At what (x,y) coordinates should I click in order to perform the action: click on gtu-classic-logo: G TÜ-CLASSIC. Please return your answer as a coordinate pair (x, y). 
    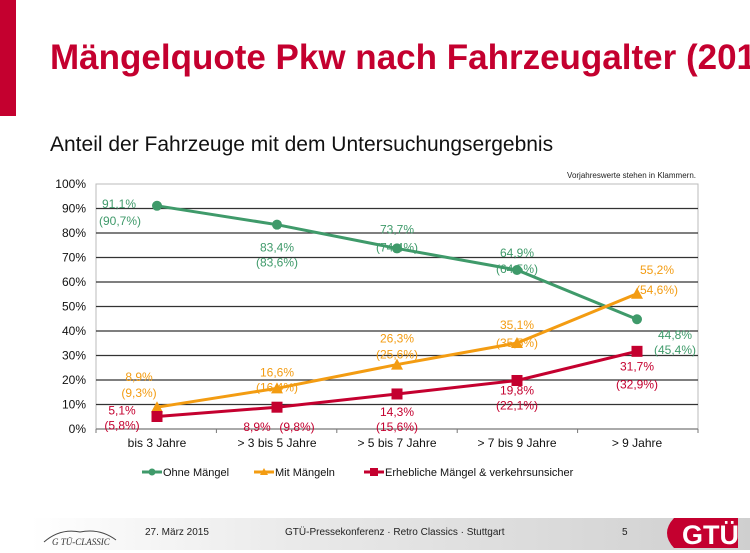
    Looking at the image, I should click on (80, 536).